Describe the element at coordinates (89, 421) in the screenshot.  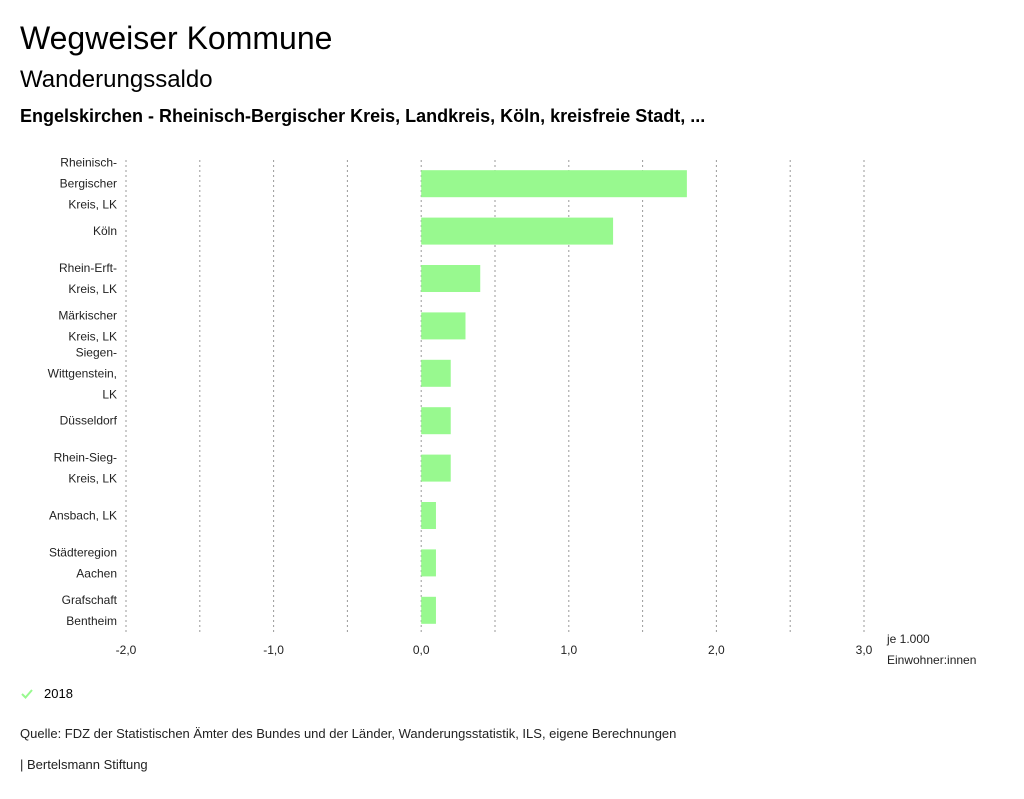
I see `category-label: Düsseldorf` at that location.